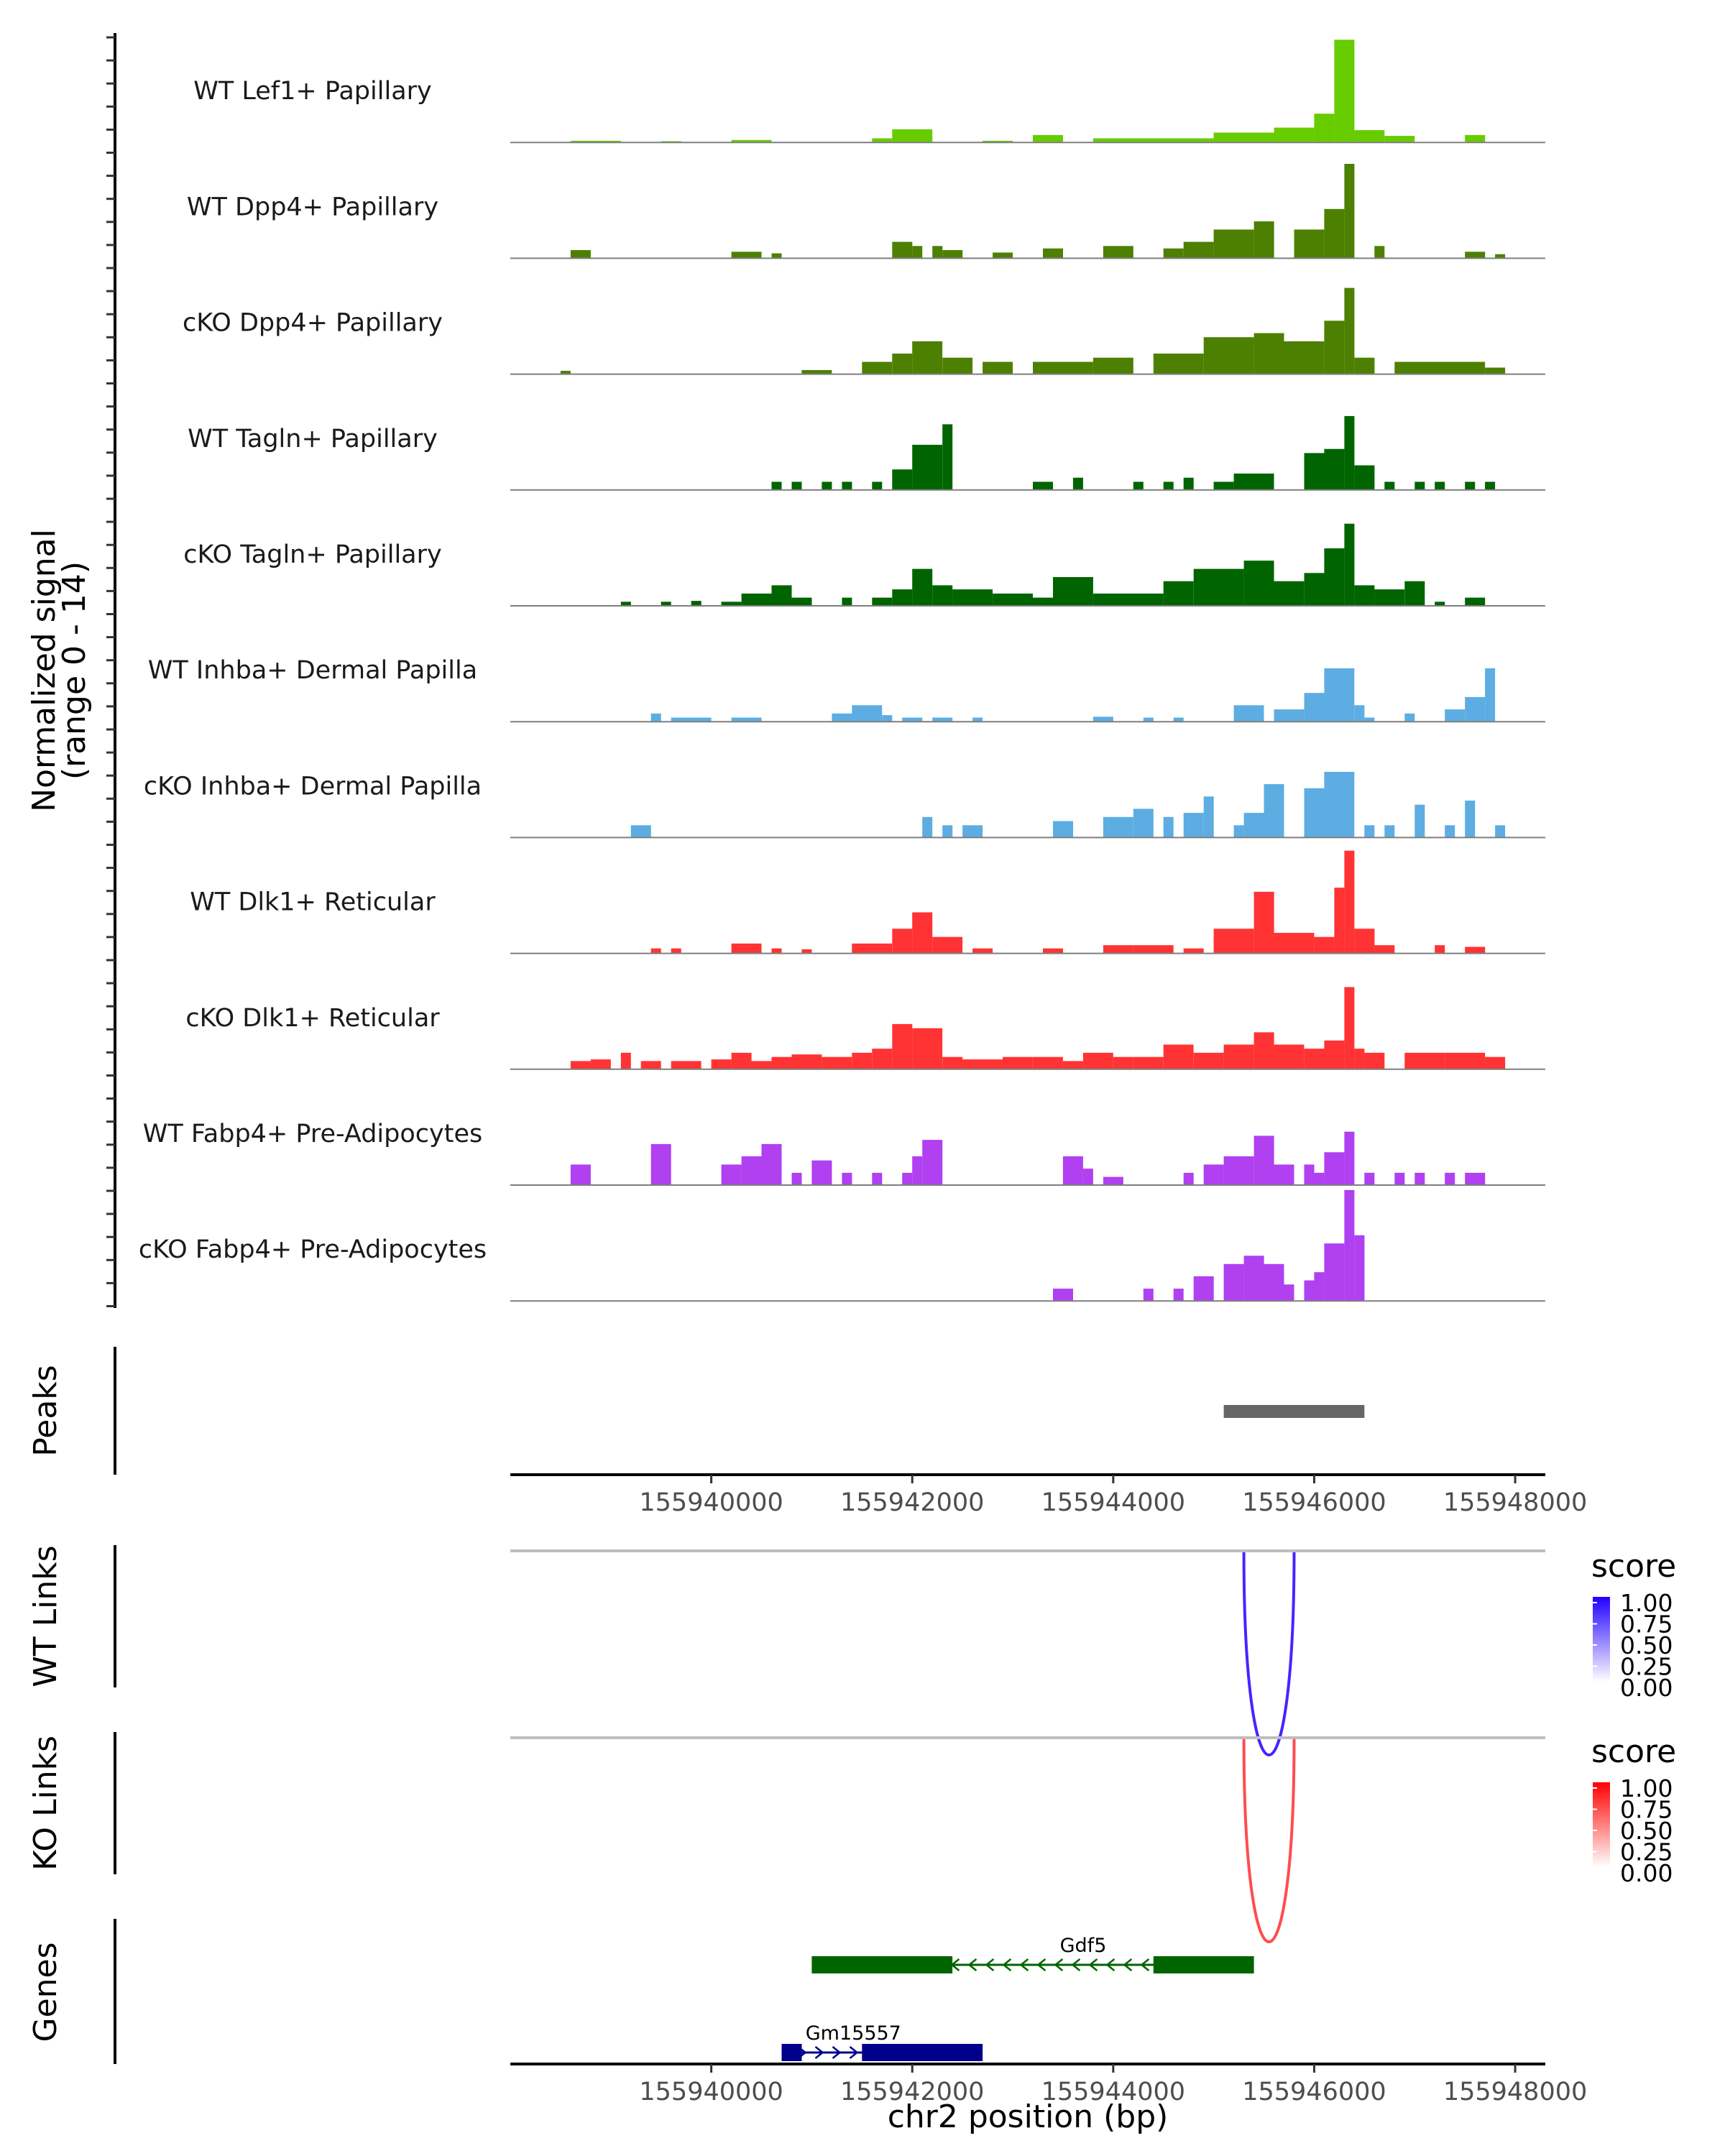  Describe the element at coordinates (312, 555) in the screenshot. I see `track-label: cKO Tagln+ Papillary` at that location.